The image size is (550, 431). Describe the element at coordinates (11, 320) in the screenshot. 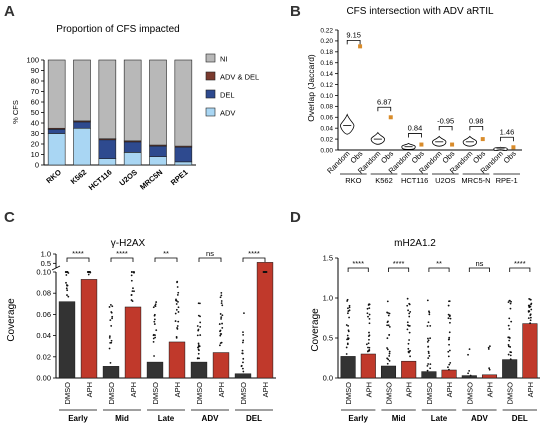

I see `chart-c-ylabel: Coverage` at that location.